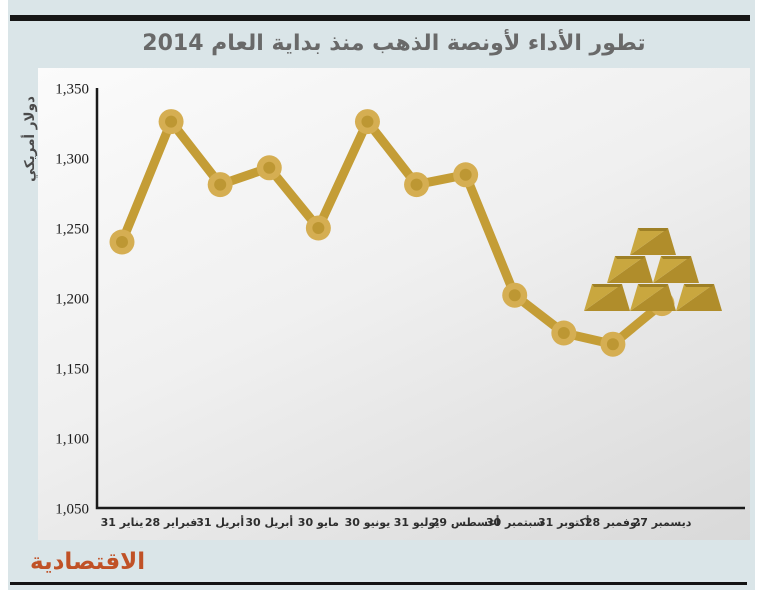 This screenshot has height=598, width=762. What do you see at coordinates (72, 369) in the screenshot?
I see `y-tick-label: 1,150` at bounding box center [72, 369].